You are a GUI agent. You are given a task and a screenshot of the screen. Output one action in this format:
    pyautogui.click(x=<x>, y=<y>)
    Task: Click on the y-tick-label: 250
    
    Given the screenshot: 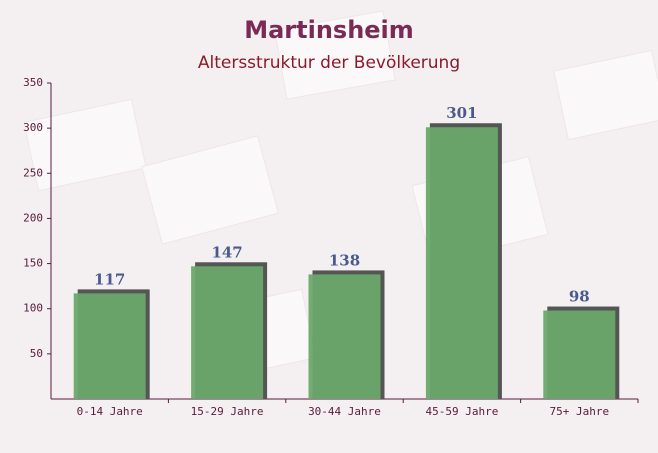 What is the action you would take?
    pyautogui.click(x=33, y=172)
    